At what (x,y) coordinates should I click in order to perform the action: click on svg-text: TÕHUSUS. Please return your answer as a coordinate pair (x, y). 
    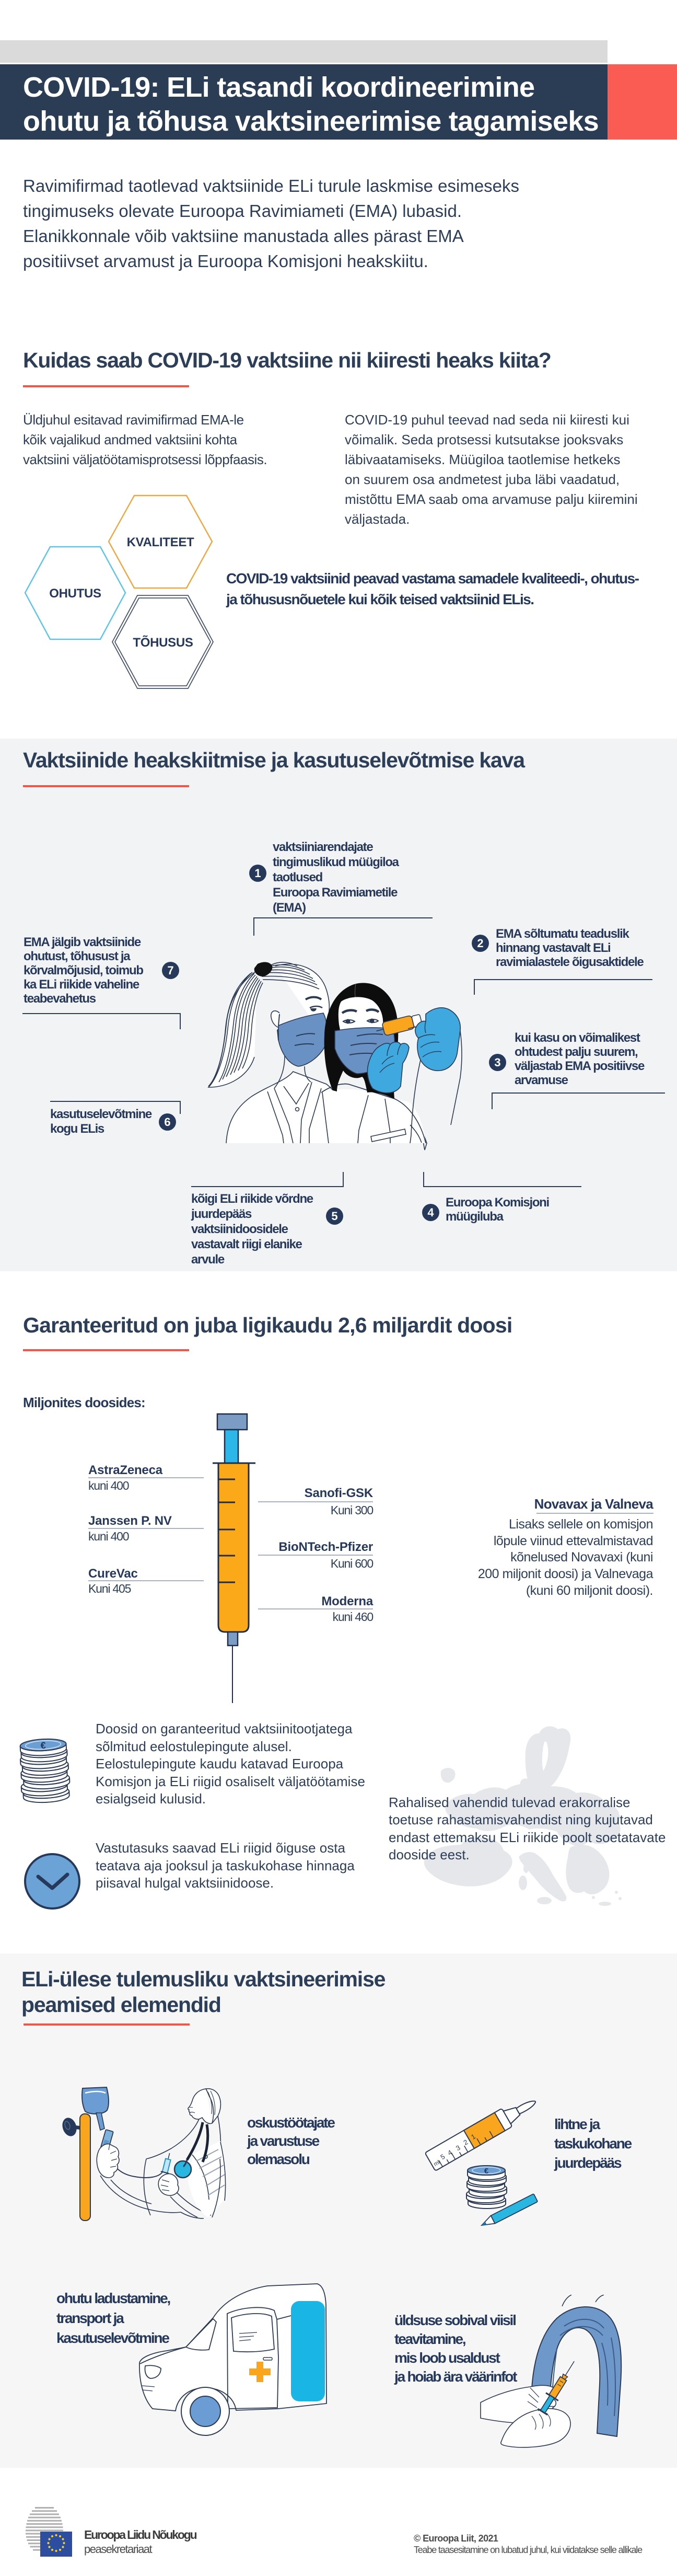
    Looking at the image, I should click on (163, 642).